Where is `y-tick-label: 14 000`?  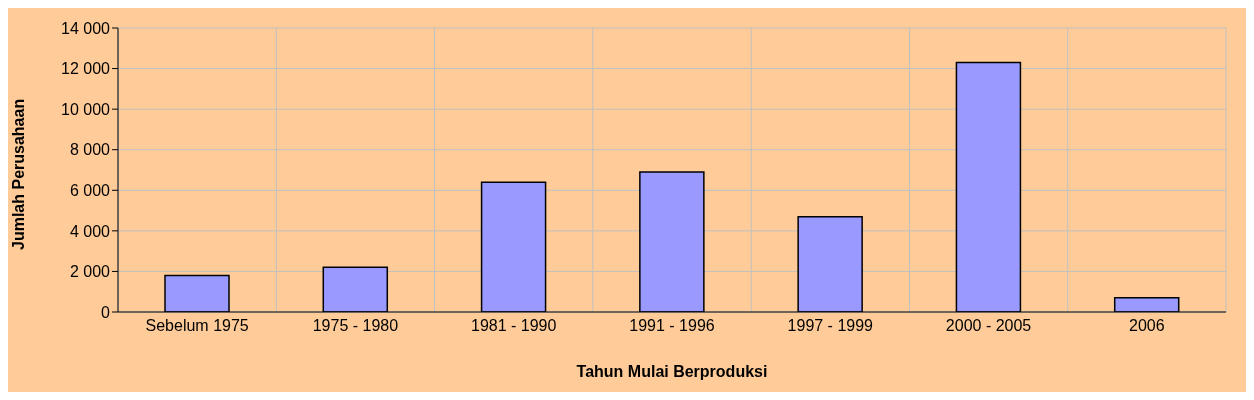
y-tick-label: 14 000 is located at coordinates (86, 28).